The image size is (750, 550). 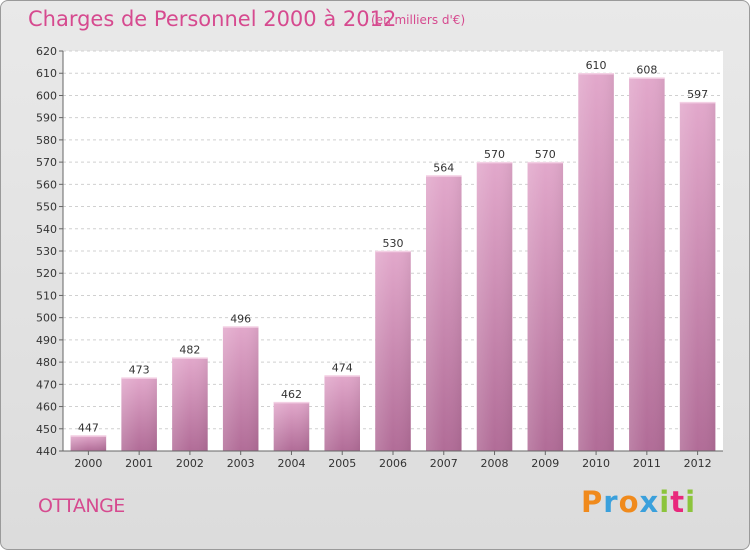 I want to click on logo-letter: P, so click(x=592, y=502).